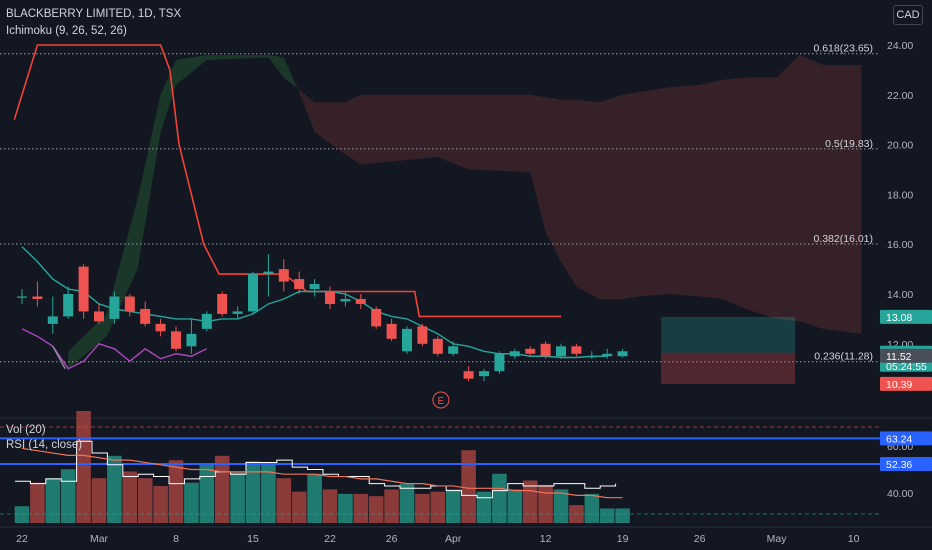 The height and width of the screenshot is (550, 932). Describe the element at coordinates (899, 318) in the screenshot. I see `price-tag: 13.08` at that location.